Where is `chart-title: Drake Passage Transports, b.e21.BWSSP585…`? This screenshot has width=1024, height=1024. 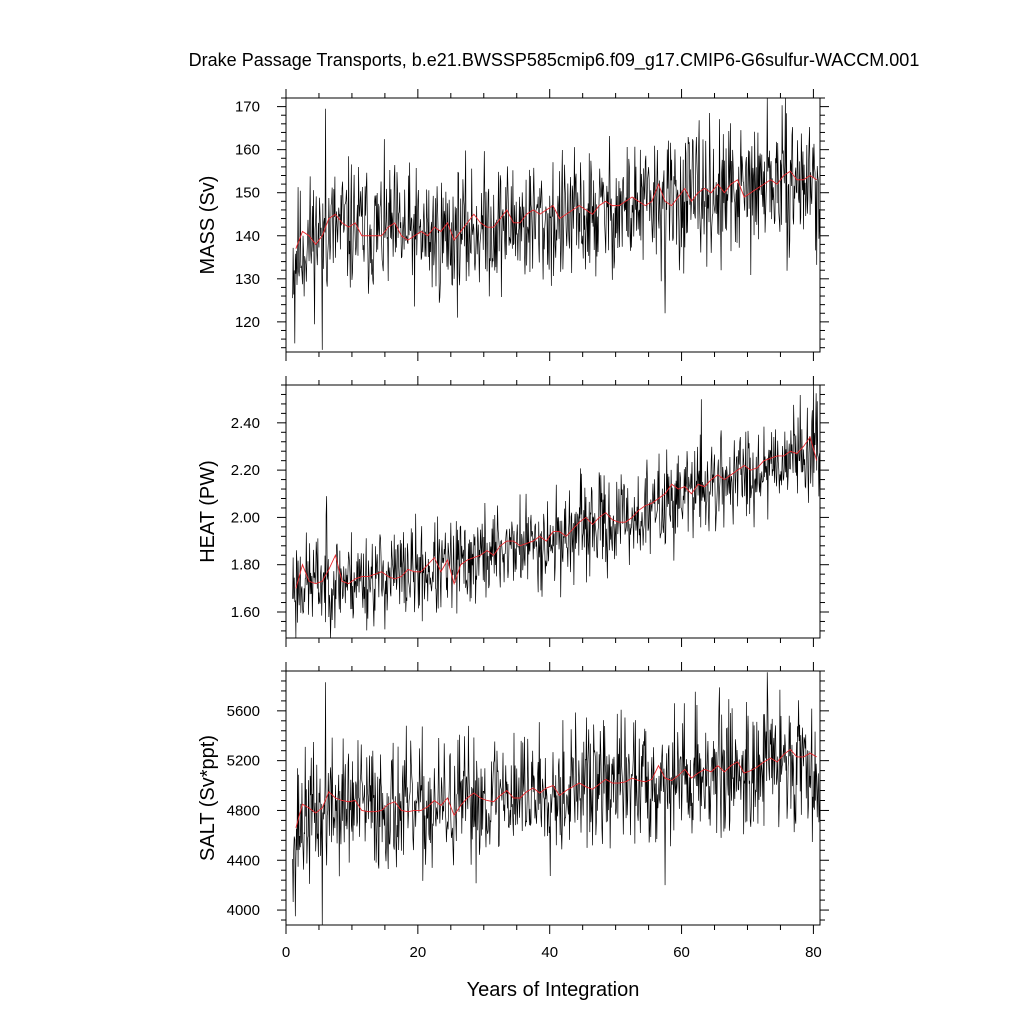
chart-title: Drake Passage Transports, b.e21.BWSSP585… is located at coordinates (554, 60).